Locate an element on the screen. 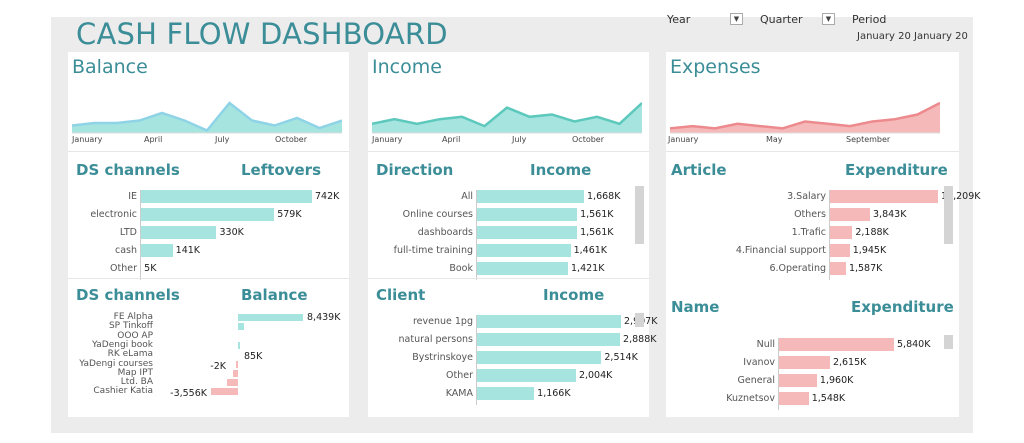 The image size is (1024, 443). bar-value: 1,668K is located at coordinates (604, 196).